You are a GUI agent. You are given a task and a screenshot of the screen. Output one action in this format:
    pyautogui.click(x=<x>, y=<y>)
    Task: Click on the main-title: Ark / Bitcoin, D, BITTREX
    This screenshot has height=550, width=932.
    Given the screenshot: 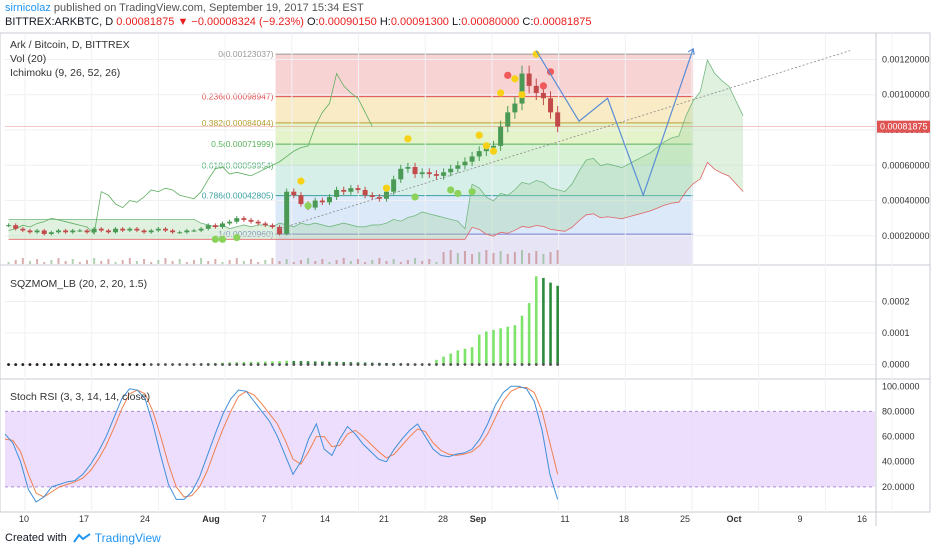 What is the action you would take?
    pyautogui.click(x=70, y=45)
    